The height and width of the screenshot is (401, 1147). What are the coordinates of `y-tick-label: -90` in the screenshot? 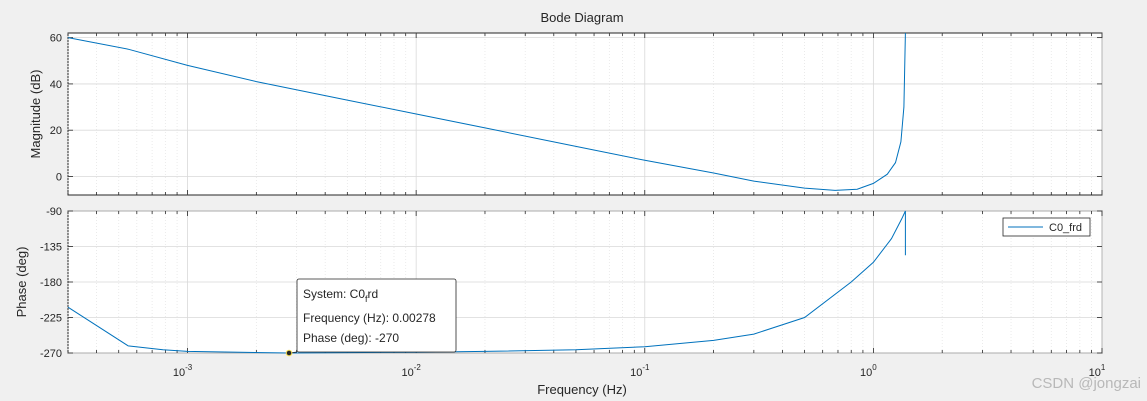 It's located at (54, 212).